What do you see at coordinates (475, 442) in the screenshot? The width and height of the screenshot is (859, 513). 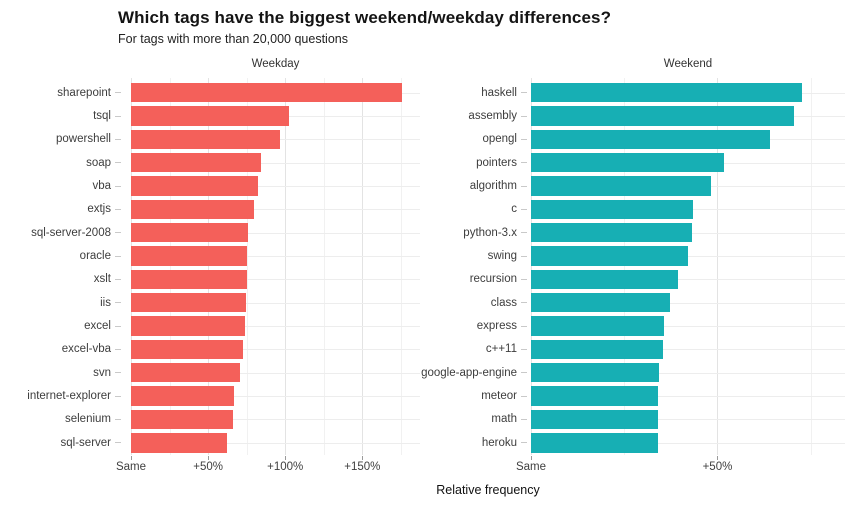 I see `y-label-row: heroku` at bounding box center [475, 442].